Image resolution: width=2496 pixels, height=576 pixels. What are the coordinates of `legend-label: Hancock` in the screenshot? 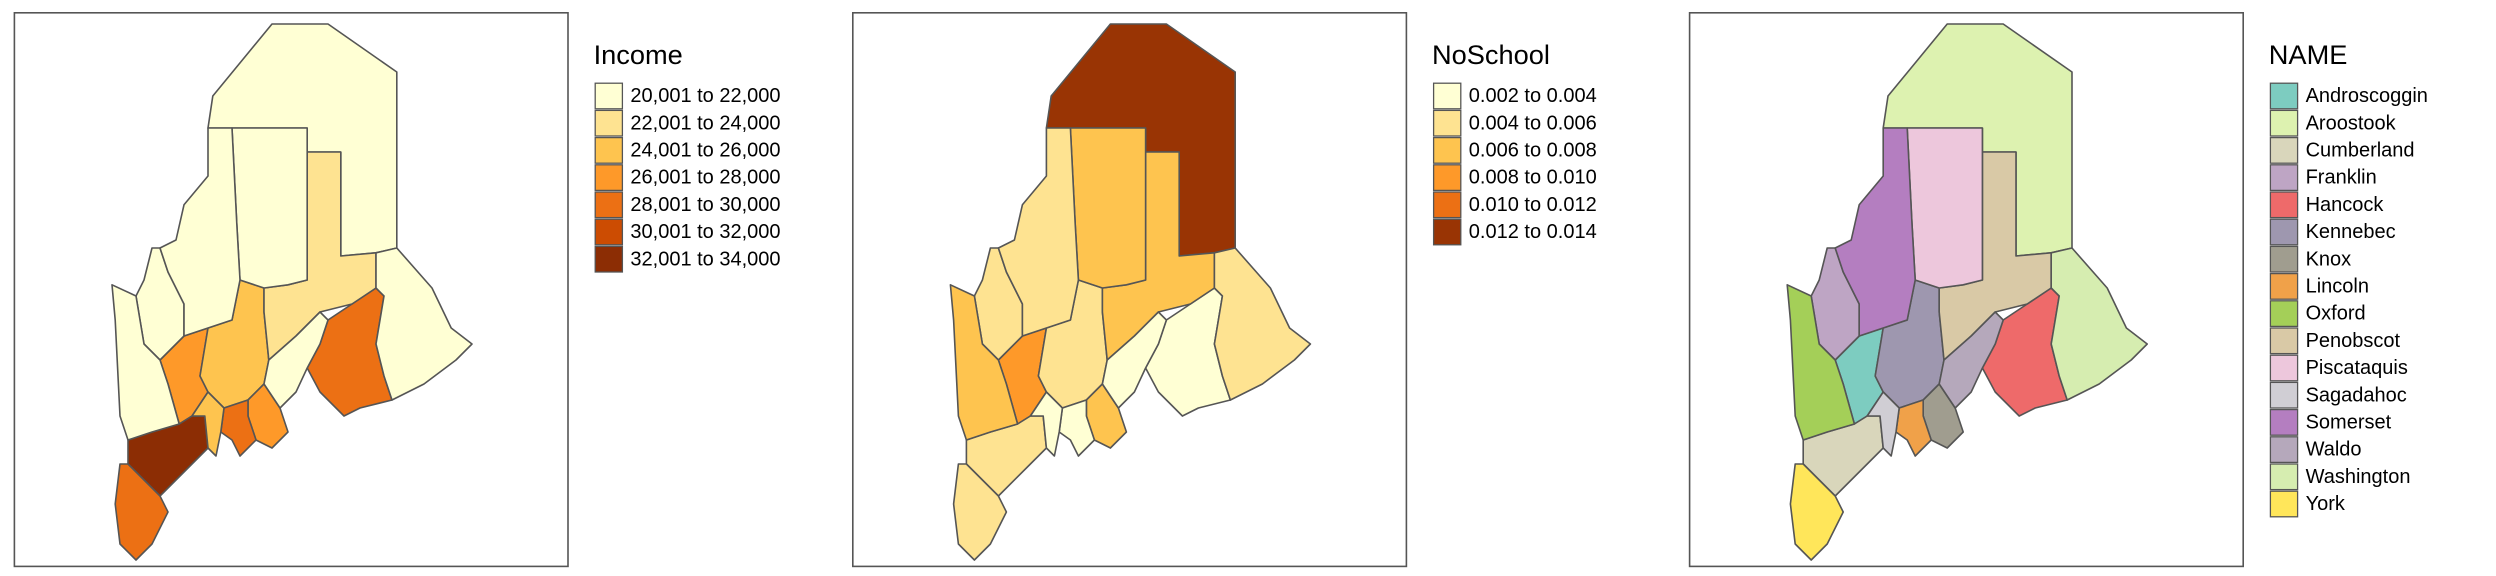 It's located at (2345, 205).